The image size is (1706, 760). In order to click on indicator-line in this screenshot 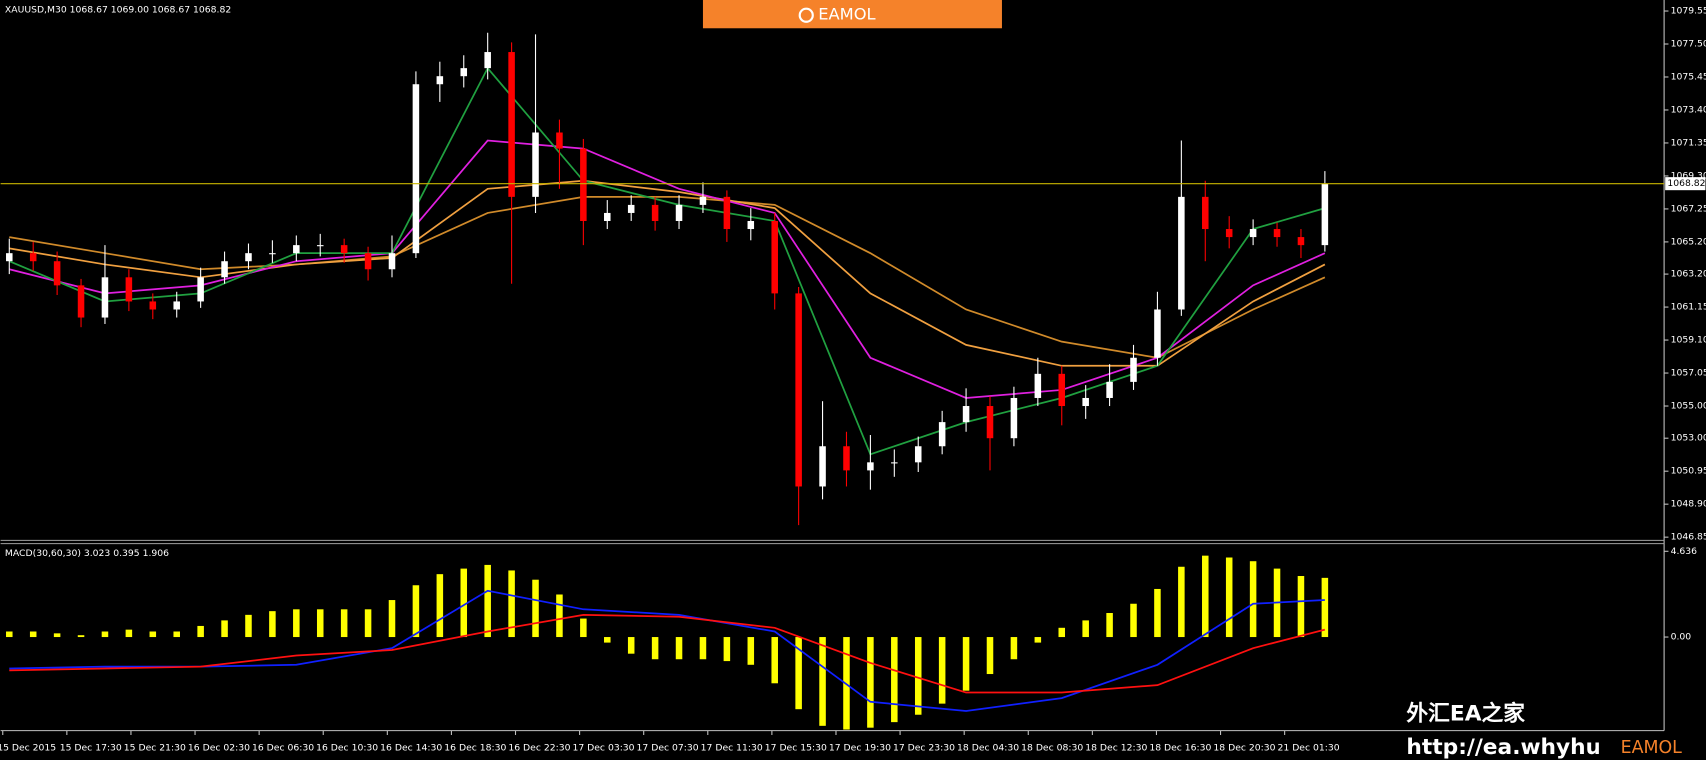, I will do `click(667, 653)`.